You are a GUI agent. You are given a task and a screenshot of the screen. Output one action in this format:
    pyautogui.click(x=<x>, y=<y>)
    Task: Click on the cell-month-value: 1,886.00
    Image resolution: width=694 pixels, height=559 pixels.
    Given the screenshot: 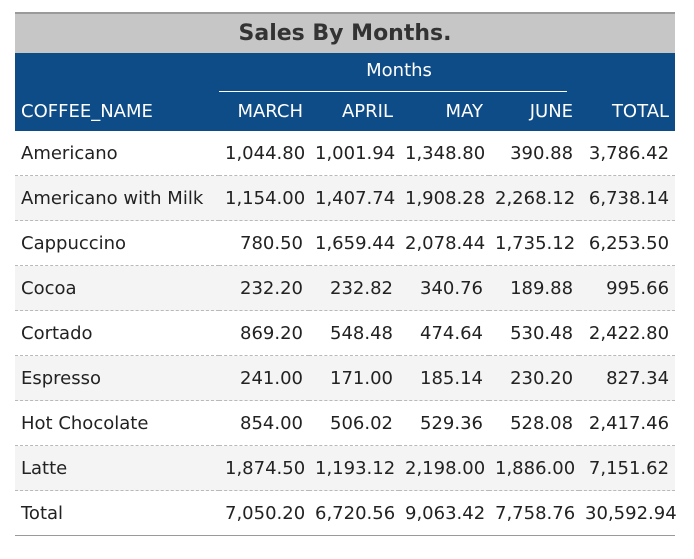 What is the action you would take?
    pyautogui.click(x=534, y=468)
    